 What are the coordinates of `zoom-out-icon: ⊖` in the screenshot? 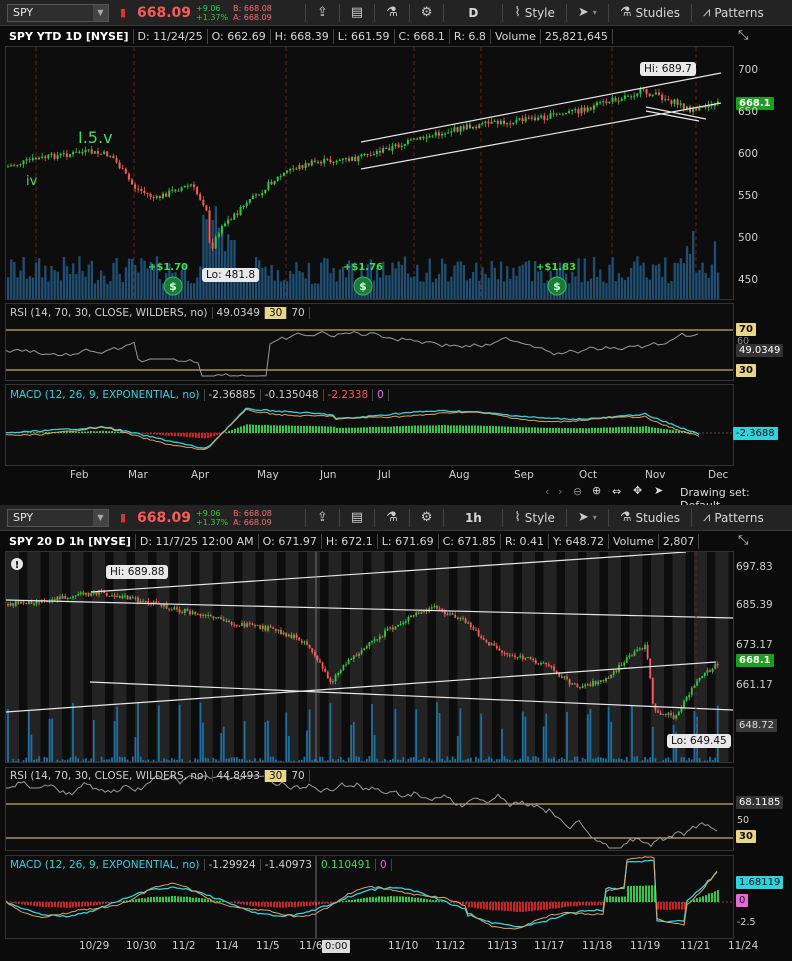 It's located at (578, 491).